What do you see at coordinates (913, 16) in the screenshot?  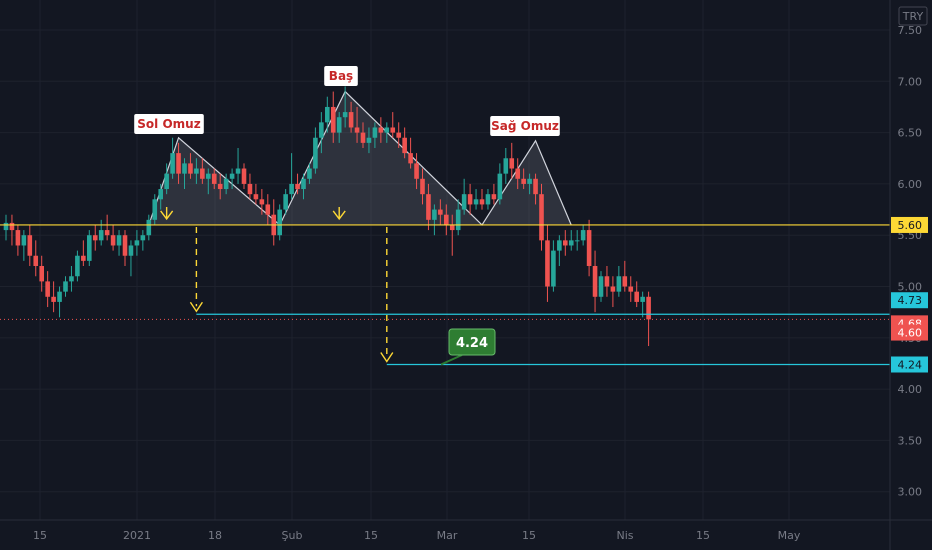 I see `currency-badge: TRY` at bounding box center [913, 16].